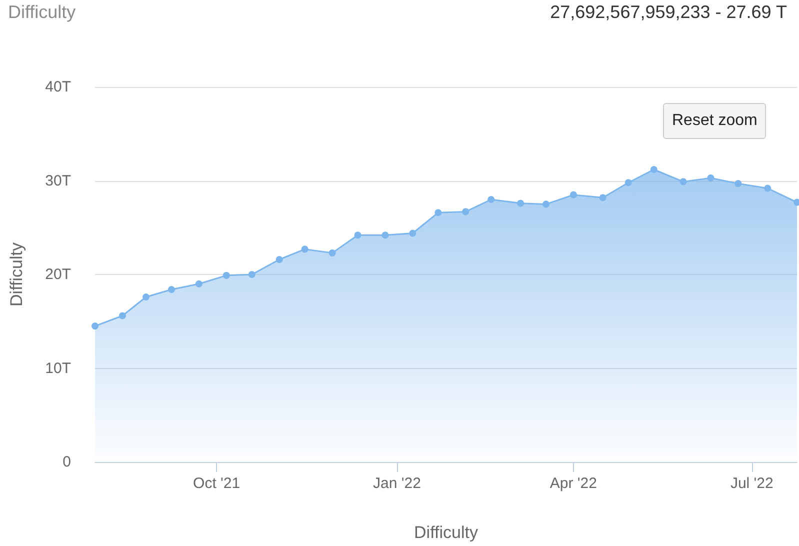 This screenshot has width=799, height=546. I want to click on y-tick-label: 10T, so click(58, 368).